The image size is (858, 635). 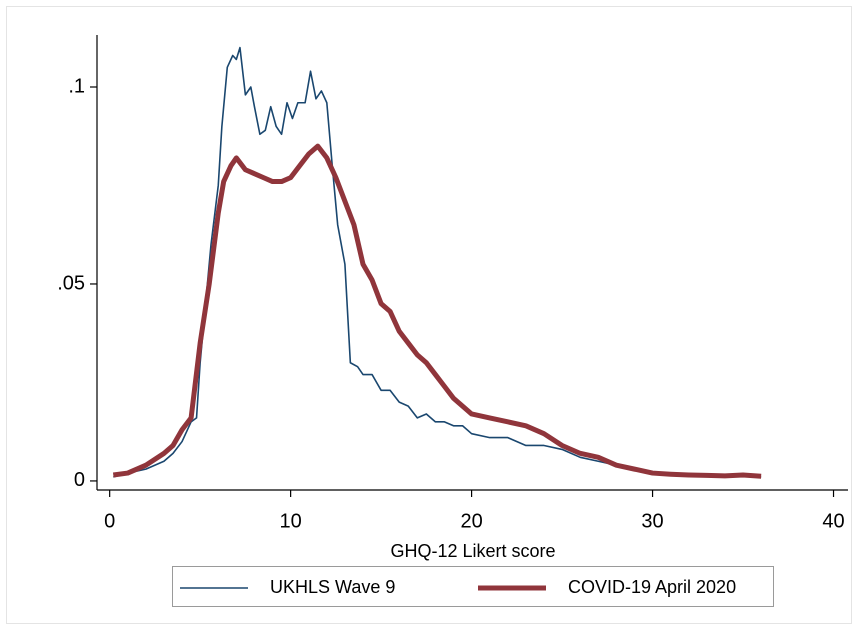 I want to click on x-axis-title: GHQ-12 Likert score, so click(x=472, y=551).